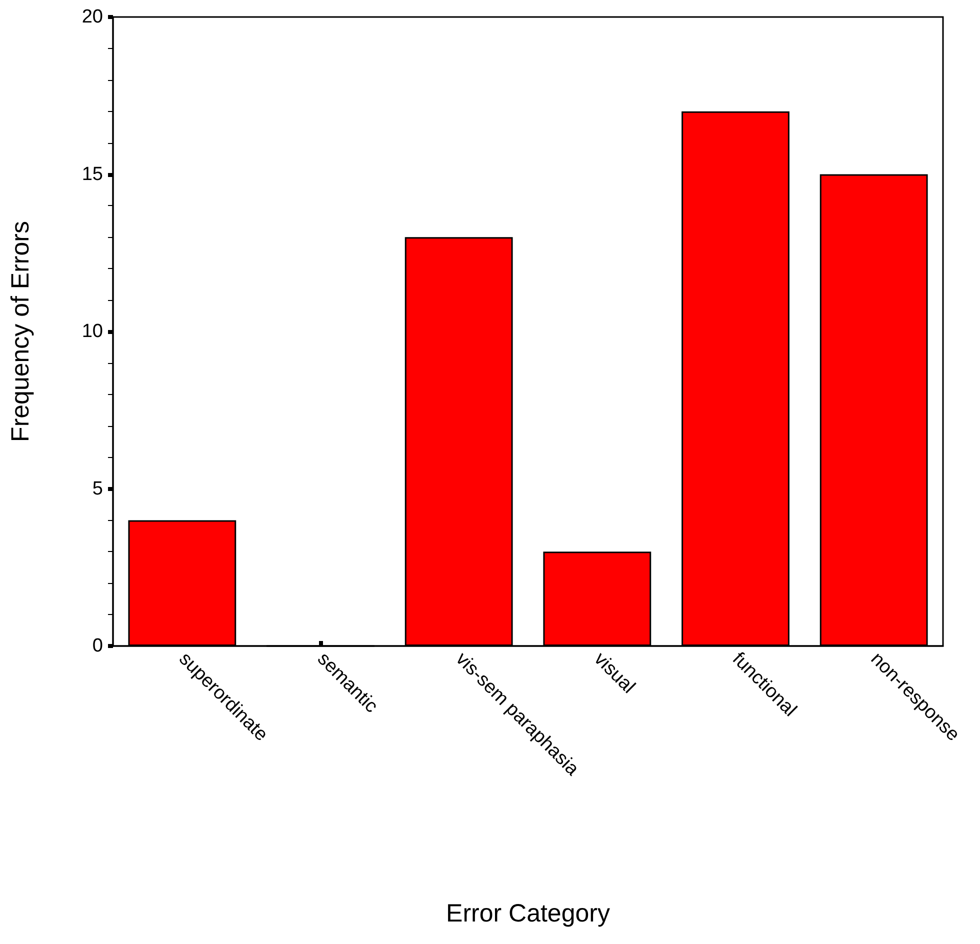 This screenshot has width=980, height=944. I want to click on y-tick-label: 15, so click(92, 174).